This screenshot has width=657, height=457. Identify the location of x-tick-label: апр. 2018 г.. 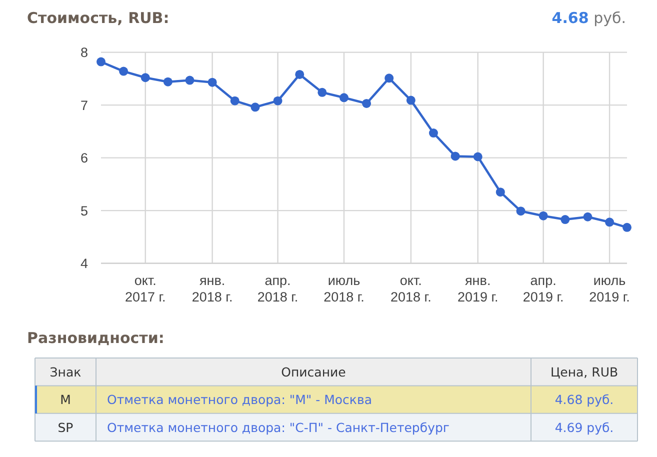
(277, 288).